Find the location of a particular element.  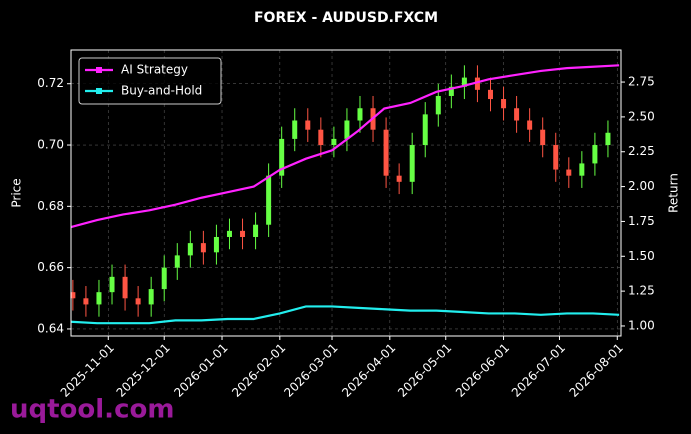

legend-label: Buy-and-Hold is located at coordinates (161, 91).